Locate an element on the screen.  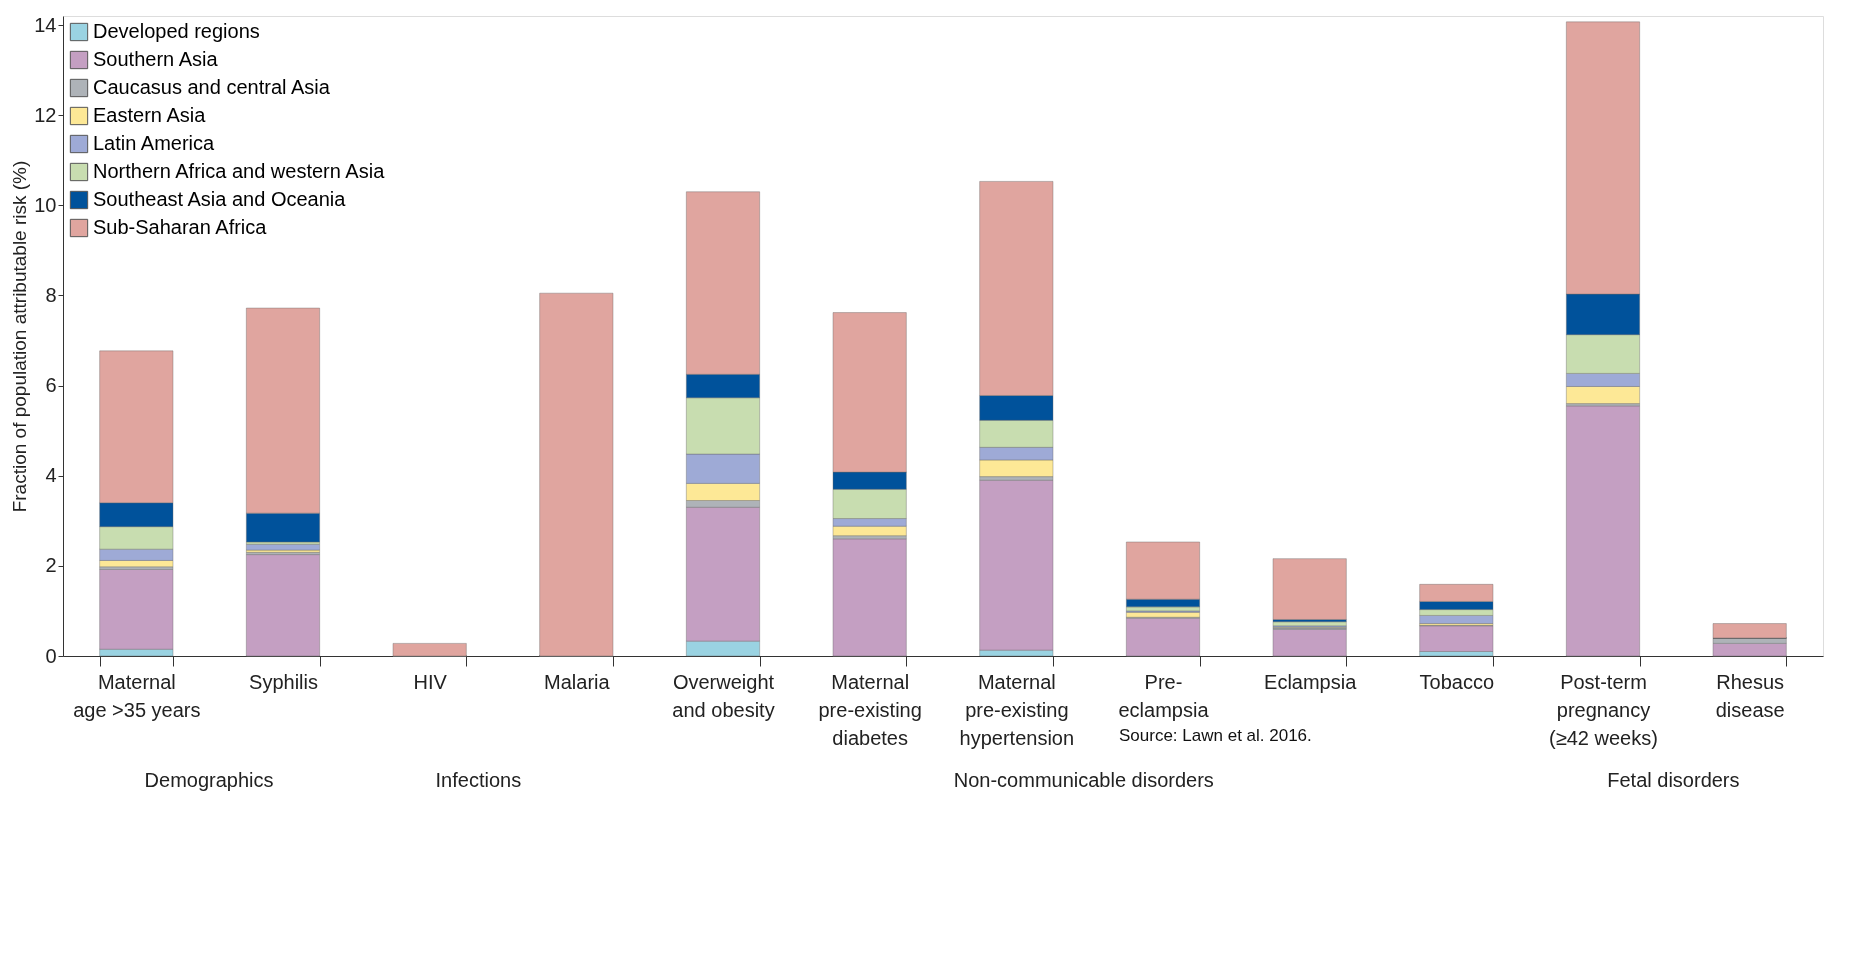
text: Non-communicable disorders is located at coordinates (1083, 780).